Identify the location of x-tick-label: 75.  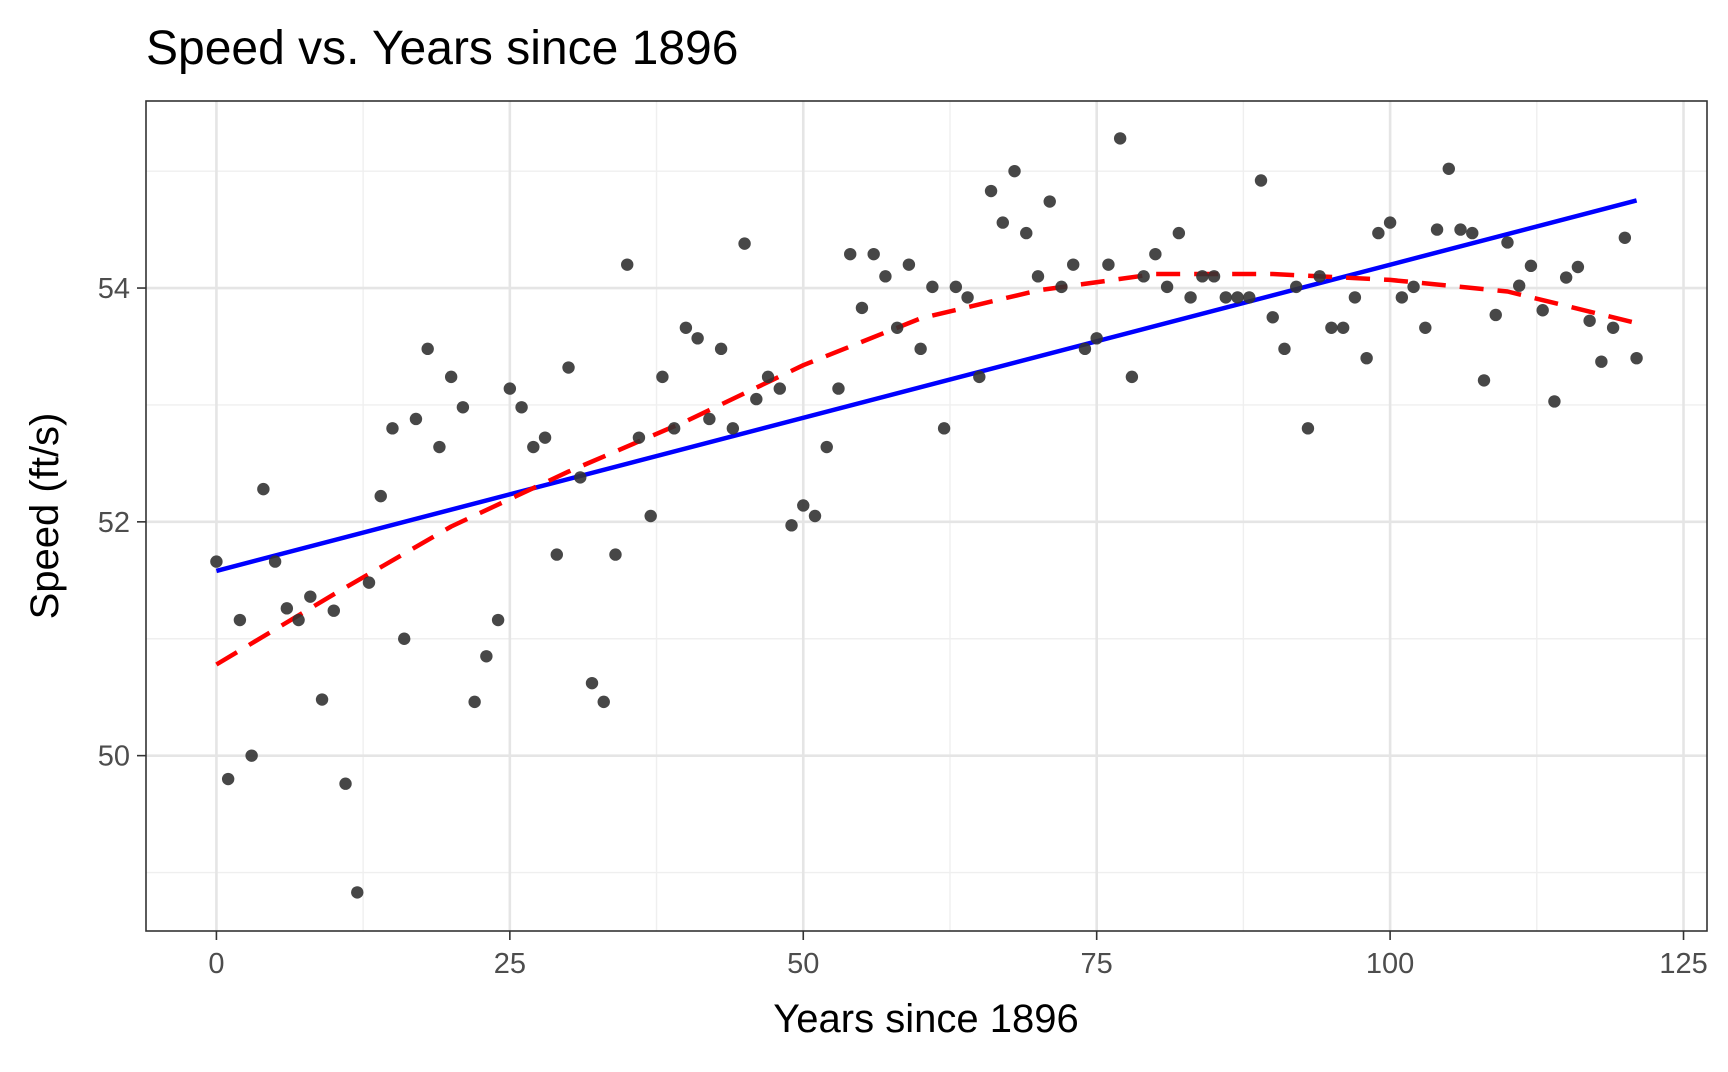
(1097, 964).